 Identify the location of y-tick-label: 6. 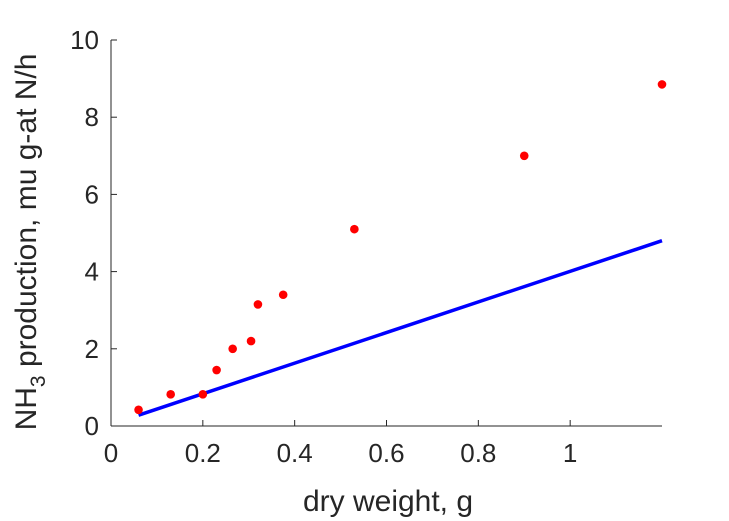
(92, 194).